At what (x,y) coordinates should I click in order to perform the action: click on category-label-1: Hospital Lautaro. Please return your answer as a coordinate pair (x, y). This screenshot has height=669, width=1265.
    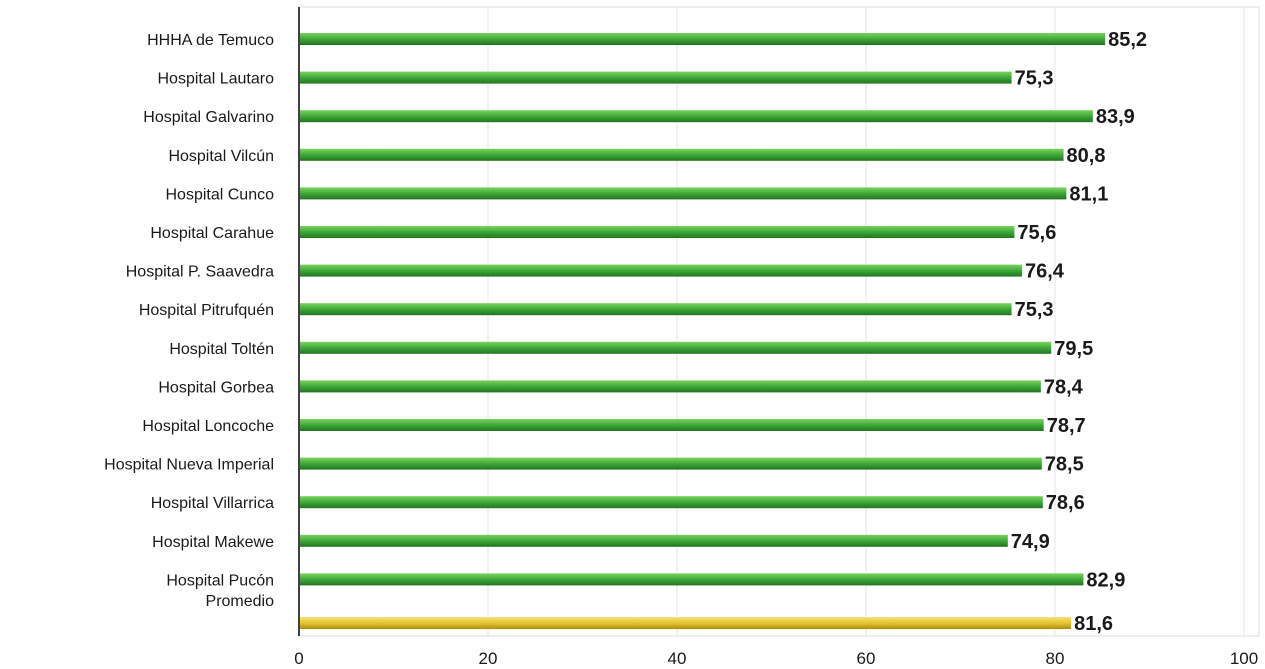
    Looking at the image, I should click on (215, 79).